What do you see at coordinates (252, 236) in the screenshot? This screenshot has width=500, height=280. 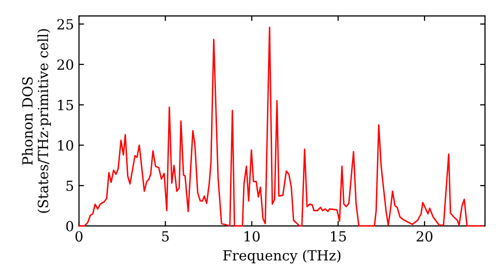 I see `x-tick-label: 10` at bounding box center [252, 236].